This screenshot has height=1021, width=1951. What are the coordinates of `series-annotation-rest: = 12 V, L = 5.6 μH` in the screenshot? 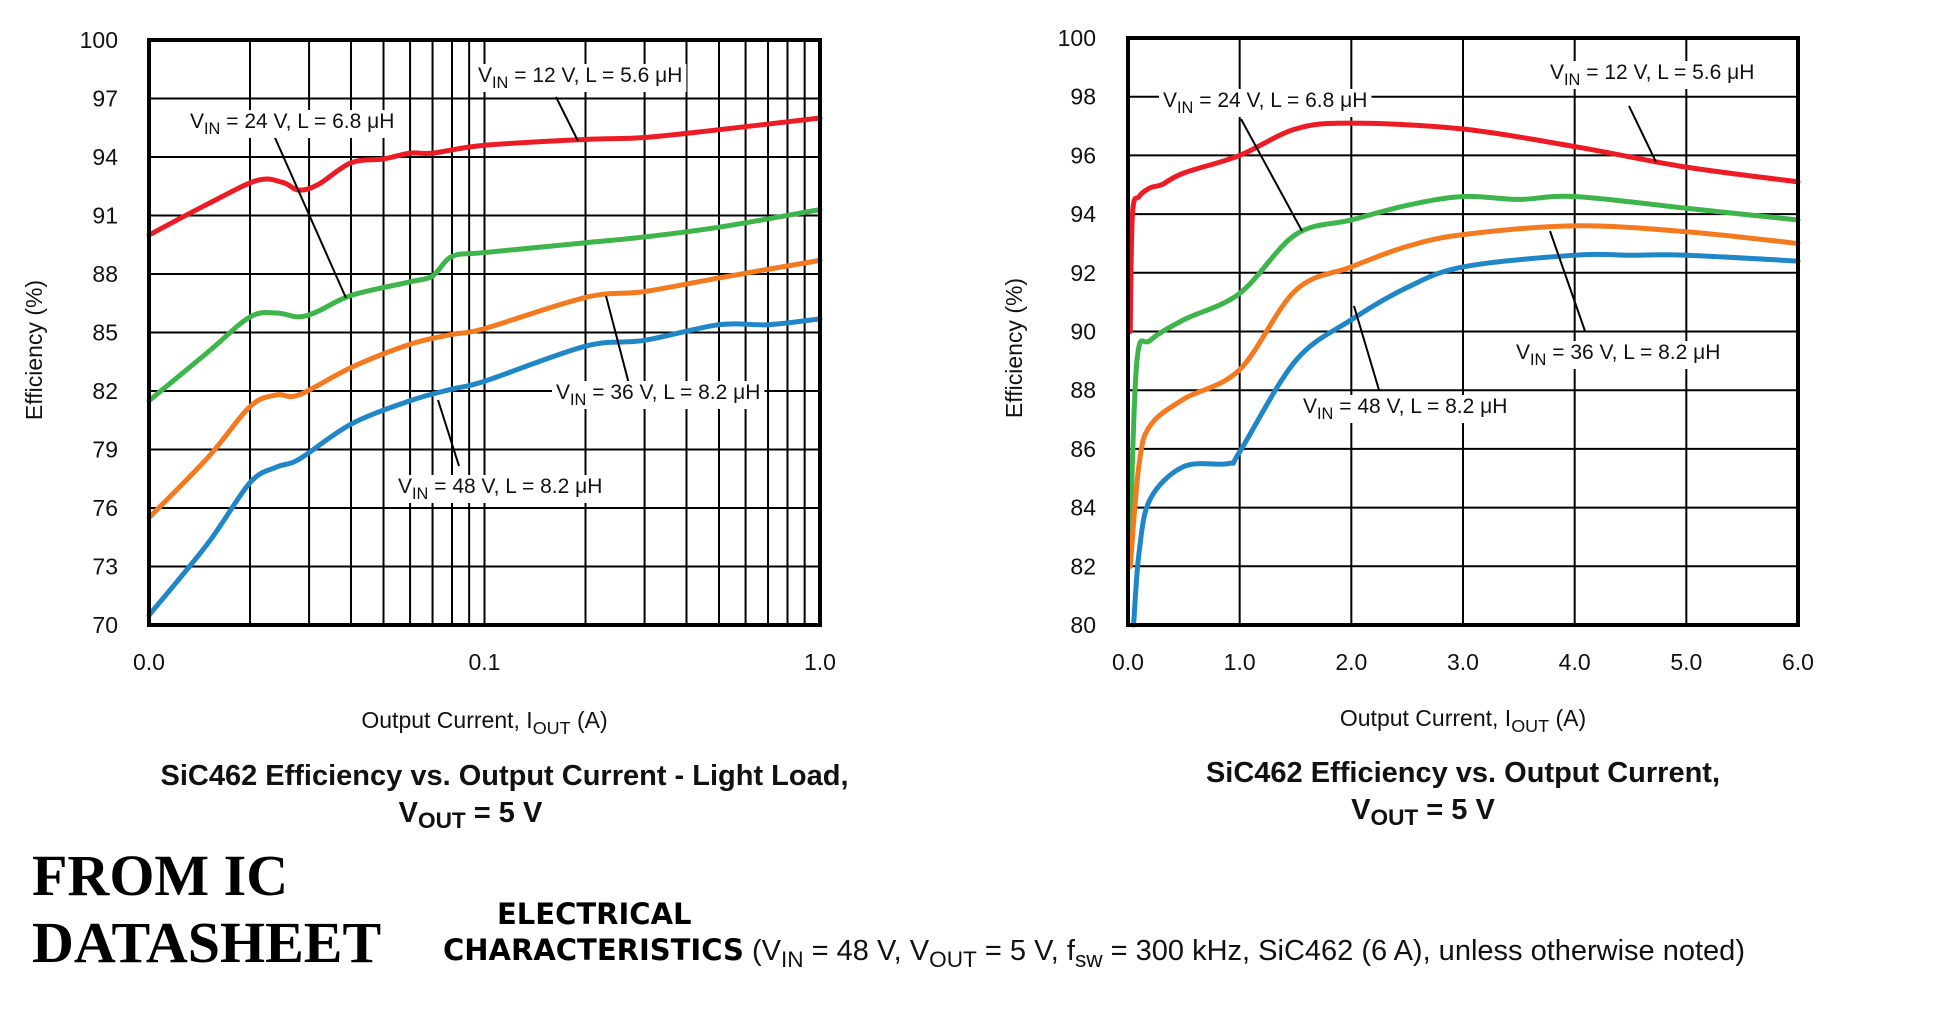 It's located at (595, 75).